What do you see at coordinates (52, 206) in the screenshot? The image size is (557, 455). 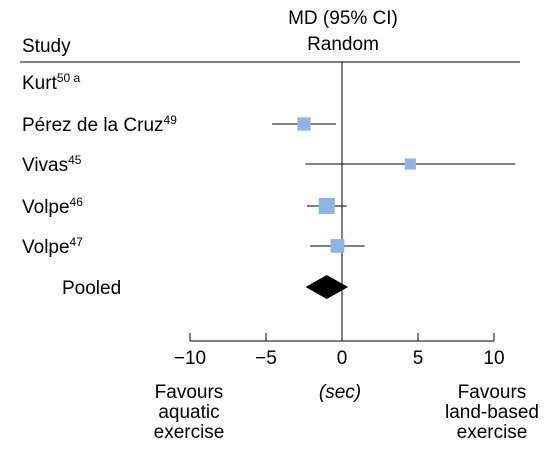 I see `study-label: Volpe46` at bounding box center [52, 206].